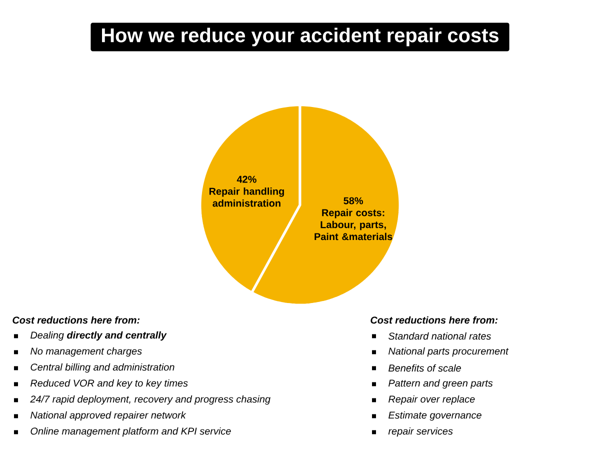 The height and width of the screenshot is (450, 600). Describe the element at coordinates (102, 368) in the screenshot. I see `text: Central billing and administration` at that location.